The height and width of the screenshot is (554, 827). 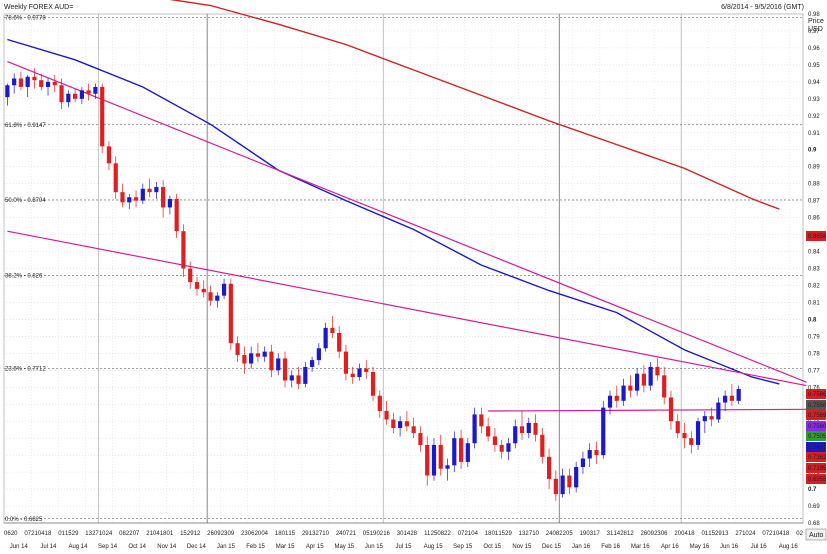 I want to click on fib-label: 23.6% - 0.7712, so click(x=25, y=369).